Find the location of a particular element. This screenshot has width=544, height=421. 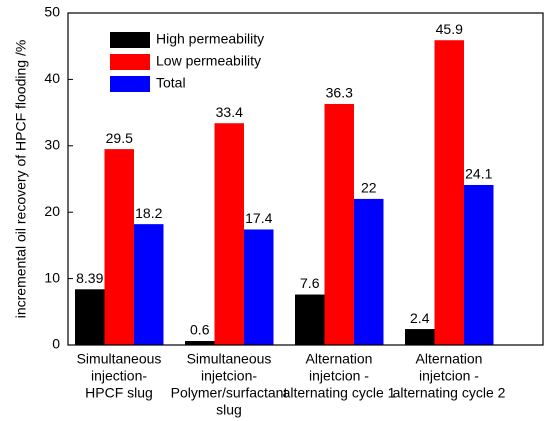

value-label: 45.9 is located at coordinates (449, 29).